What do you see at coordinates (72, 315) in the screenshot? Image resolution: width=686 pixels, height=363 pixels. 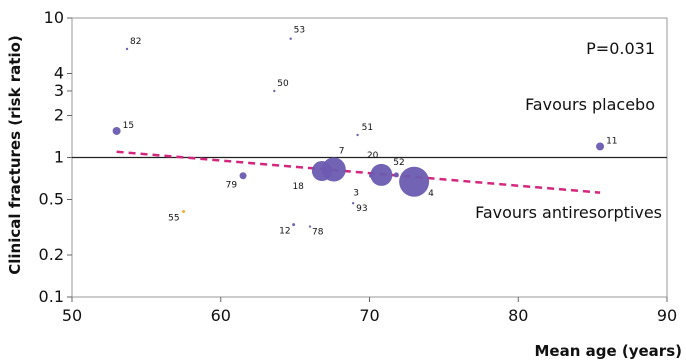 I see `x-tick-label: 50` at bounding box center [72, 315].